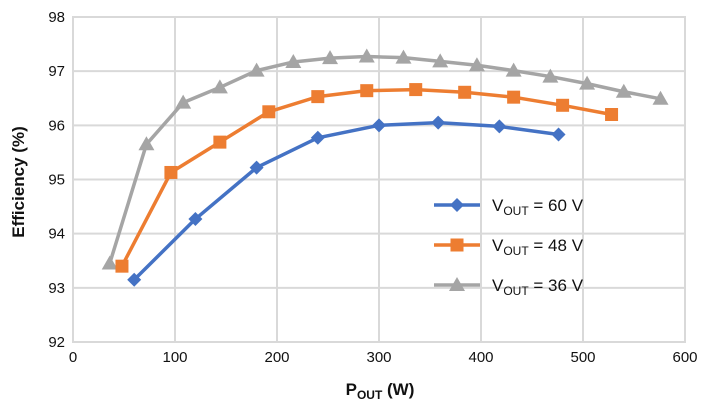  I want to click on y-tick-label: 94, so click(56, 234).